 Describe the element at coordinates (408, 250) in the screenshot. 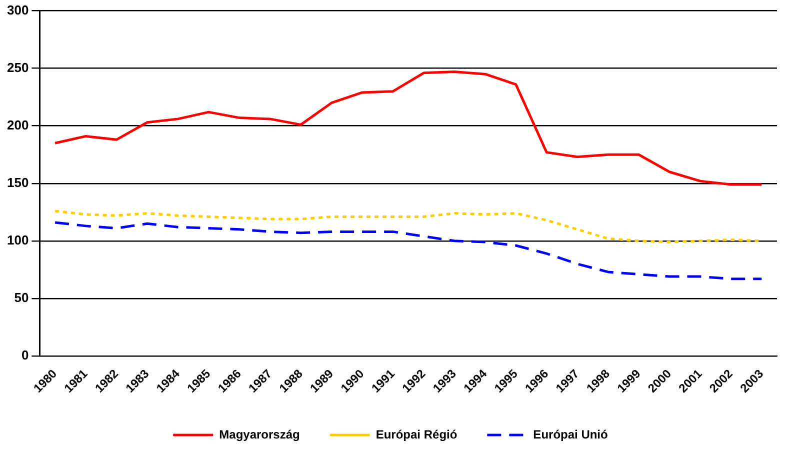

I see `line-series` at that location.